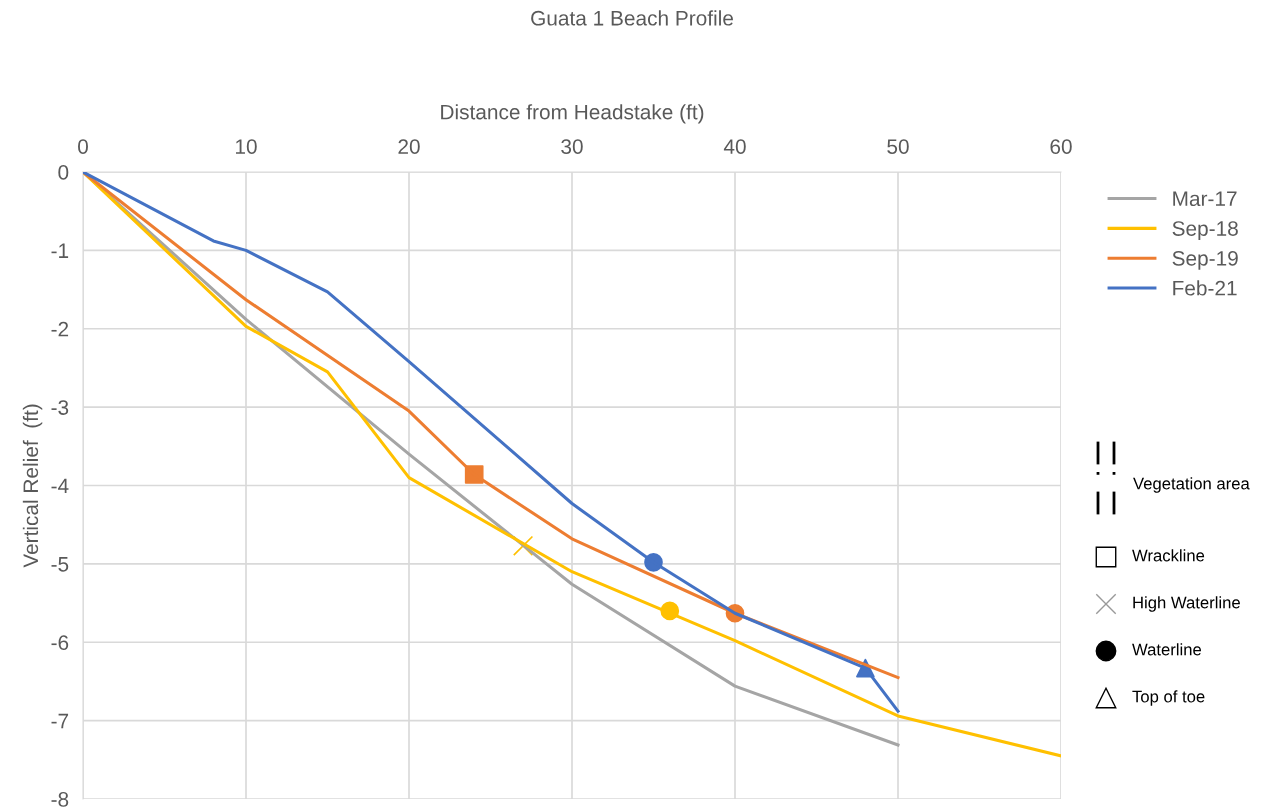 The height and width of the screenshot is (807, 1264). I want to click on y-tick-label: -5, so click(60, 564).